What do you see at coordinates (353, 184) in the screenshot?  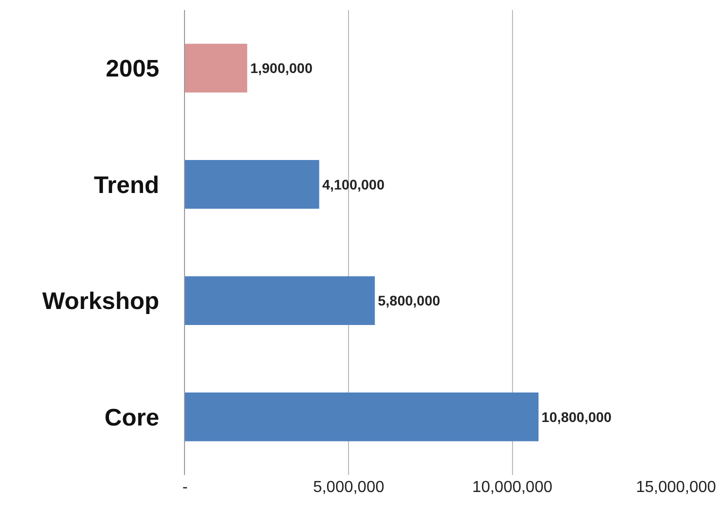 I see `data-label: 4,100,000` at bounding box center [353, 184].